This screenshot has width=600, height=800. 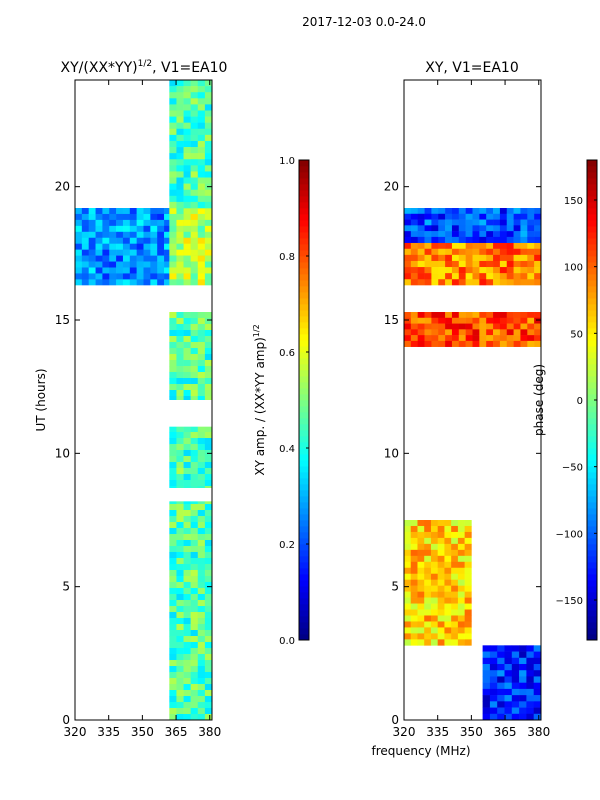 What do you see at coordinates (304, 400) in the screenshot?
I see `colorbar1-frame` at bounding box center [304, 400].